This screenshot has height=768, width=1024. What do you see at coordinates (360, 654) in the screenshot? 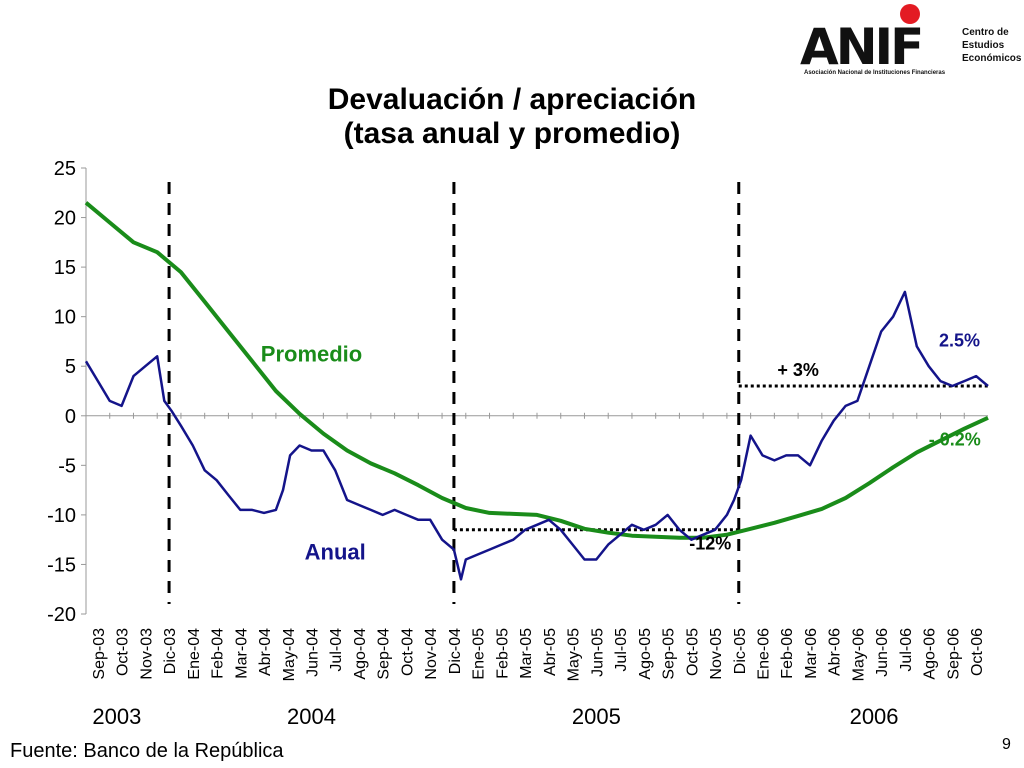
I see `x-tick-label: Ago-04` at bounding box center [360, 654].